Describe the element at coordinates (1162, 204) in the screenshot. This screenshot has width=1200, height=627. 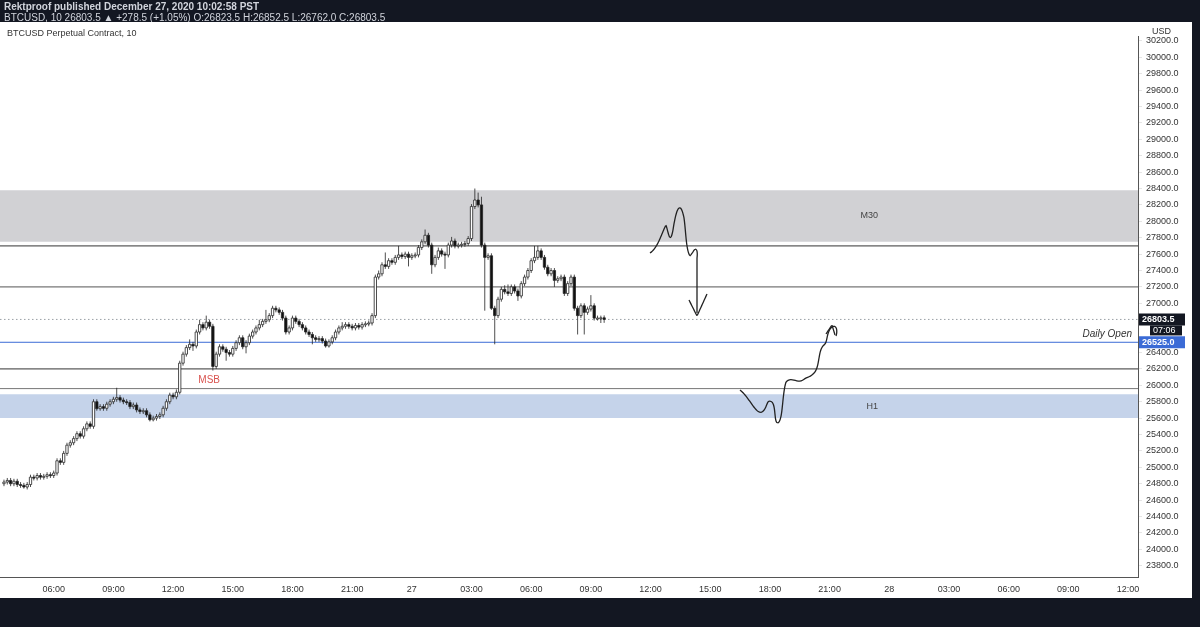
I see `y-tick-label: 28200.0` at that location.